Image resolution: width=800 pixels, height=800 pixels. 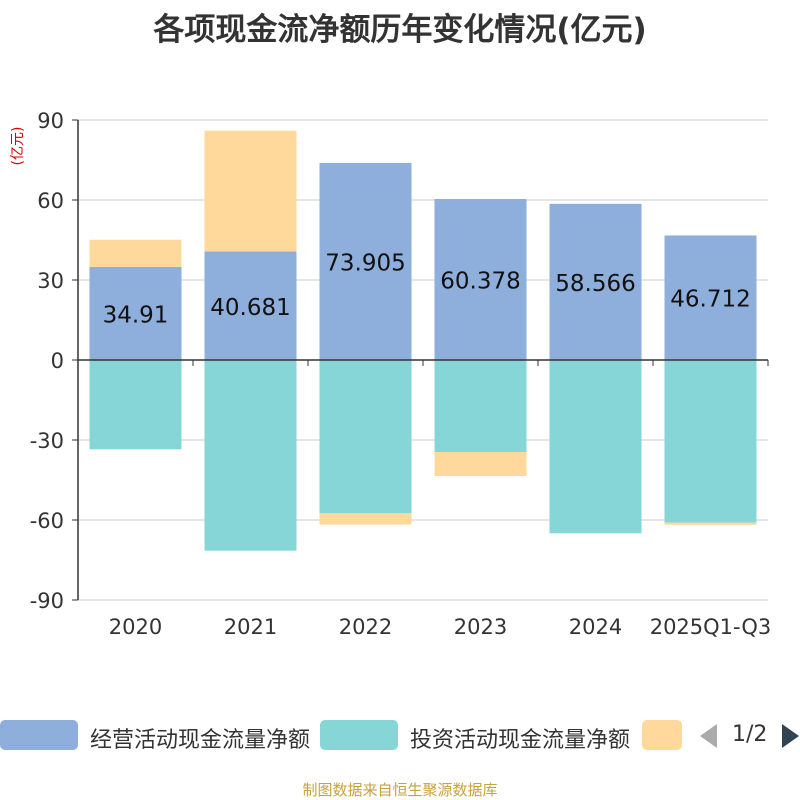 I want to click on y-tick-label: 0, so click(x=57, y=361).